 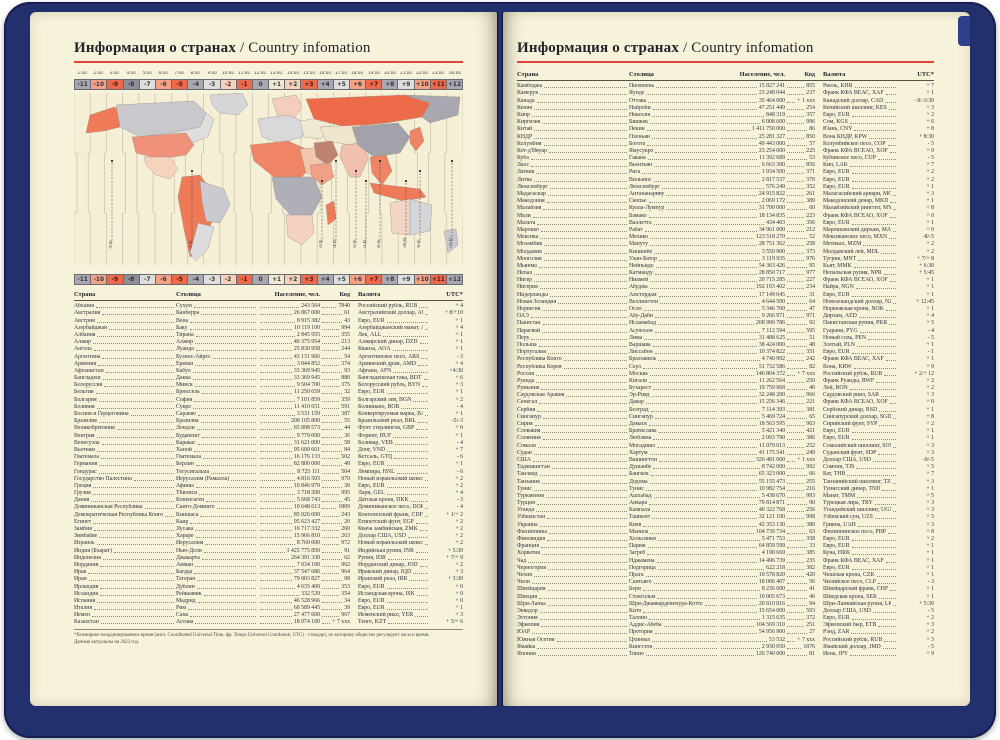 What do you see at coordinates (196, 84) in the screenshot?
I see `offset-cell: -4` at bounding box center [196, 84].